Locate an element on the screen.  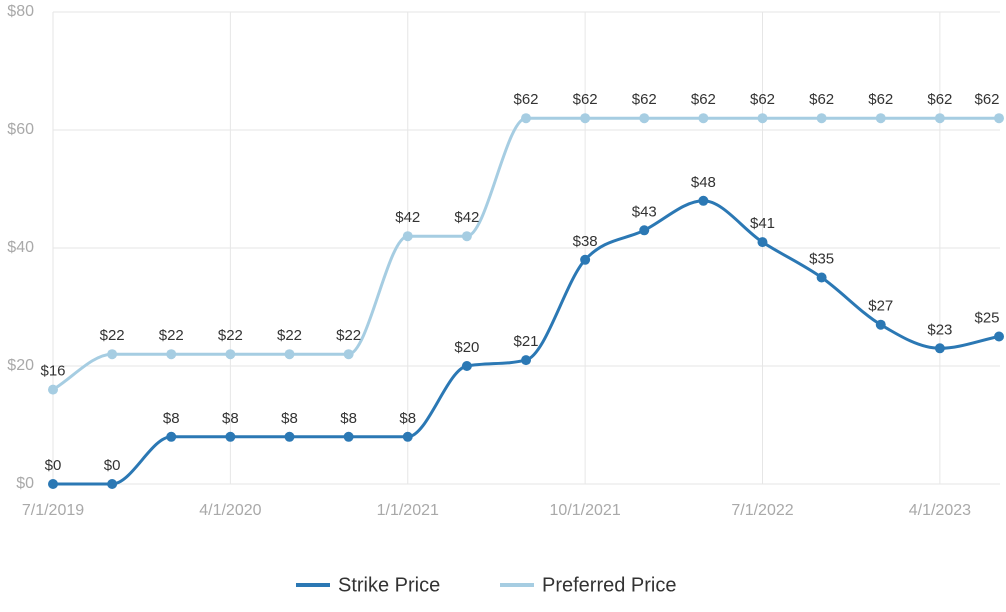
data-label: $35 is located at coordinates (821, 258).